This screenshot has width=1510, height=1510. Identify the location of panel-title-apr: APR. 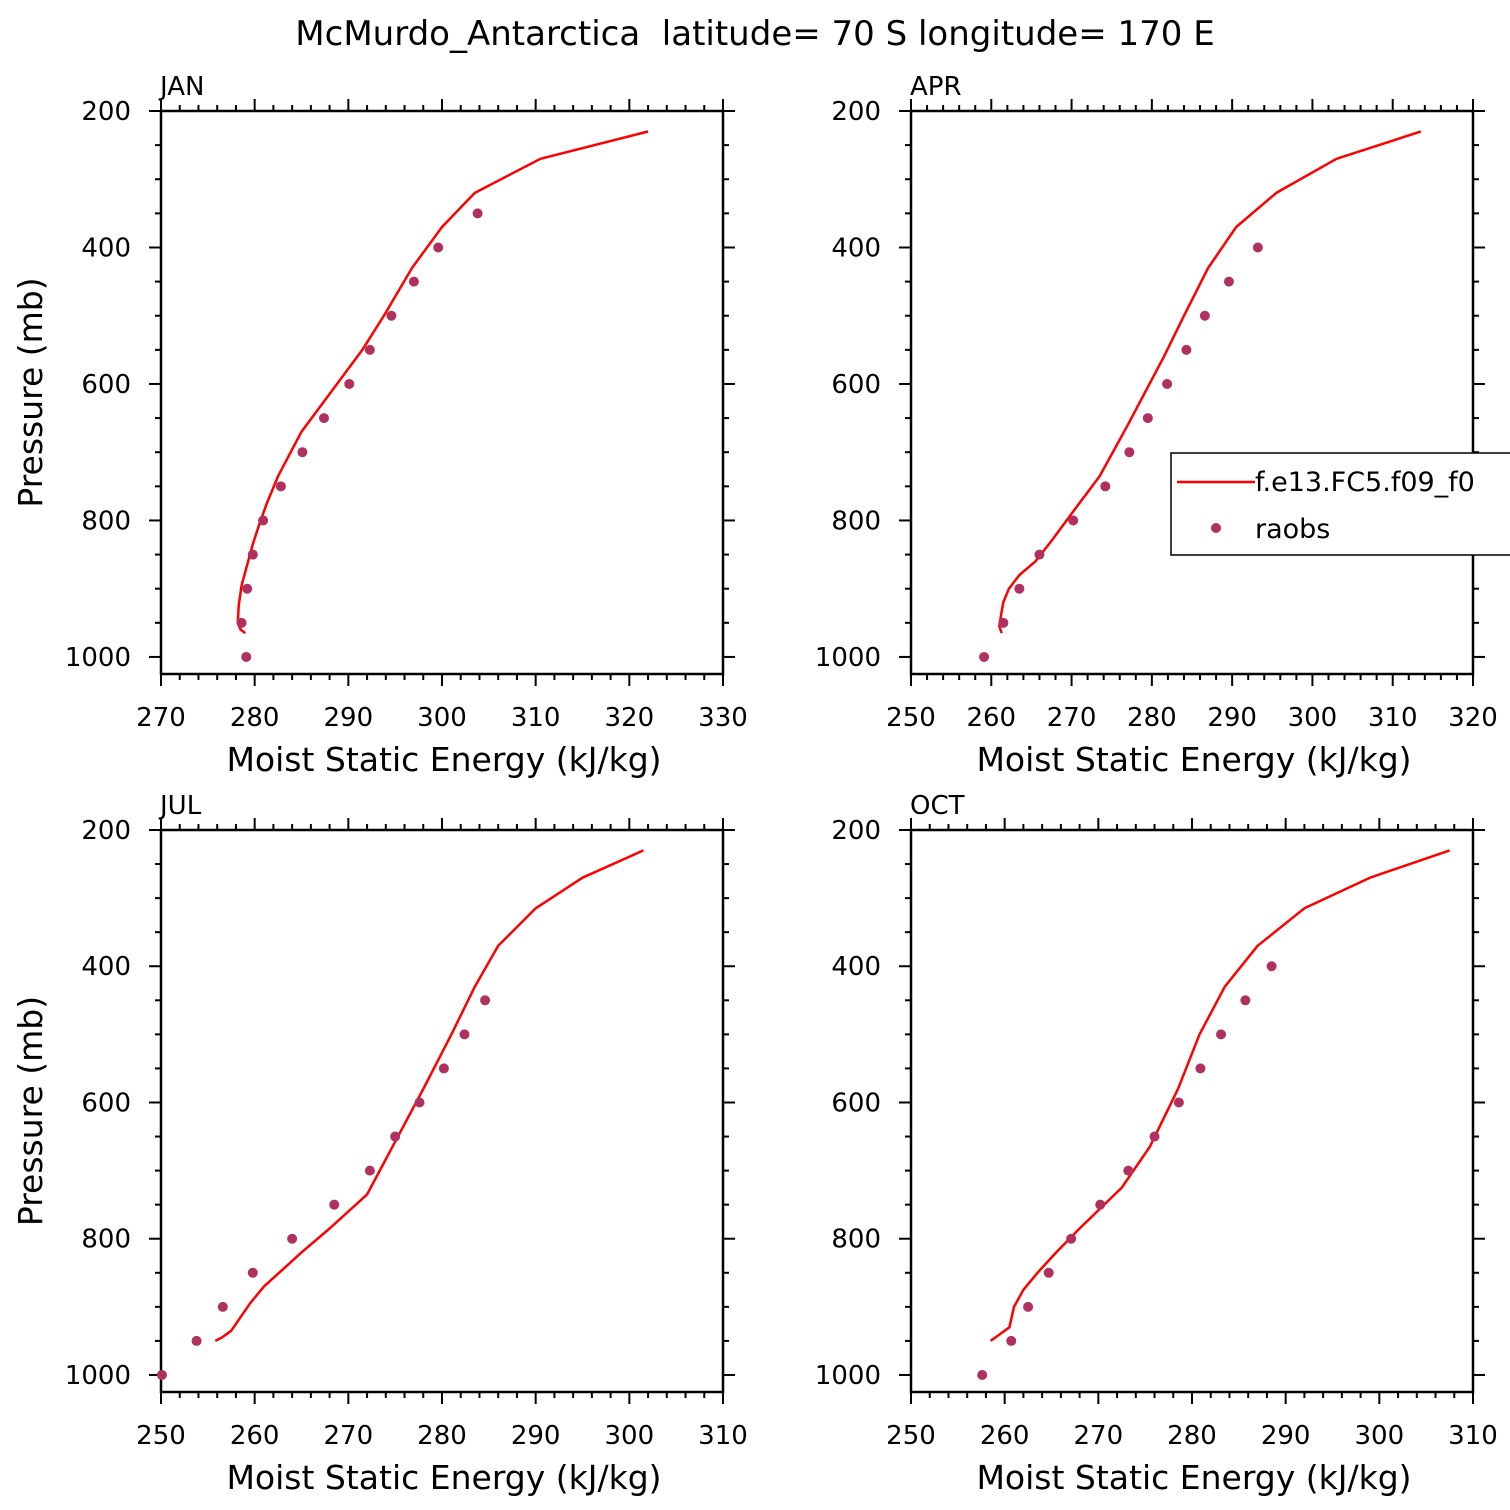
(936, 87).